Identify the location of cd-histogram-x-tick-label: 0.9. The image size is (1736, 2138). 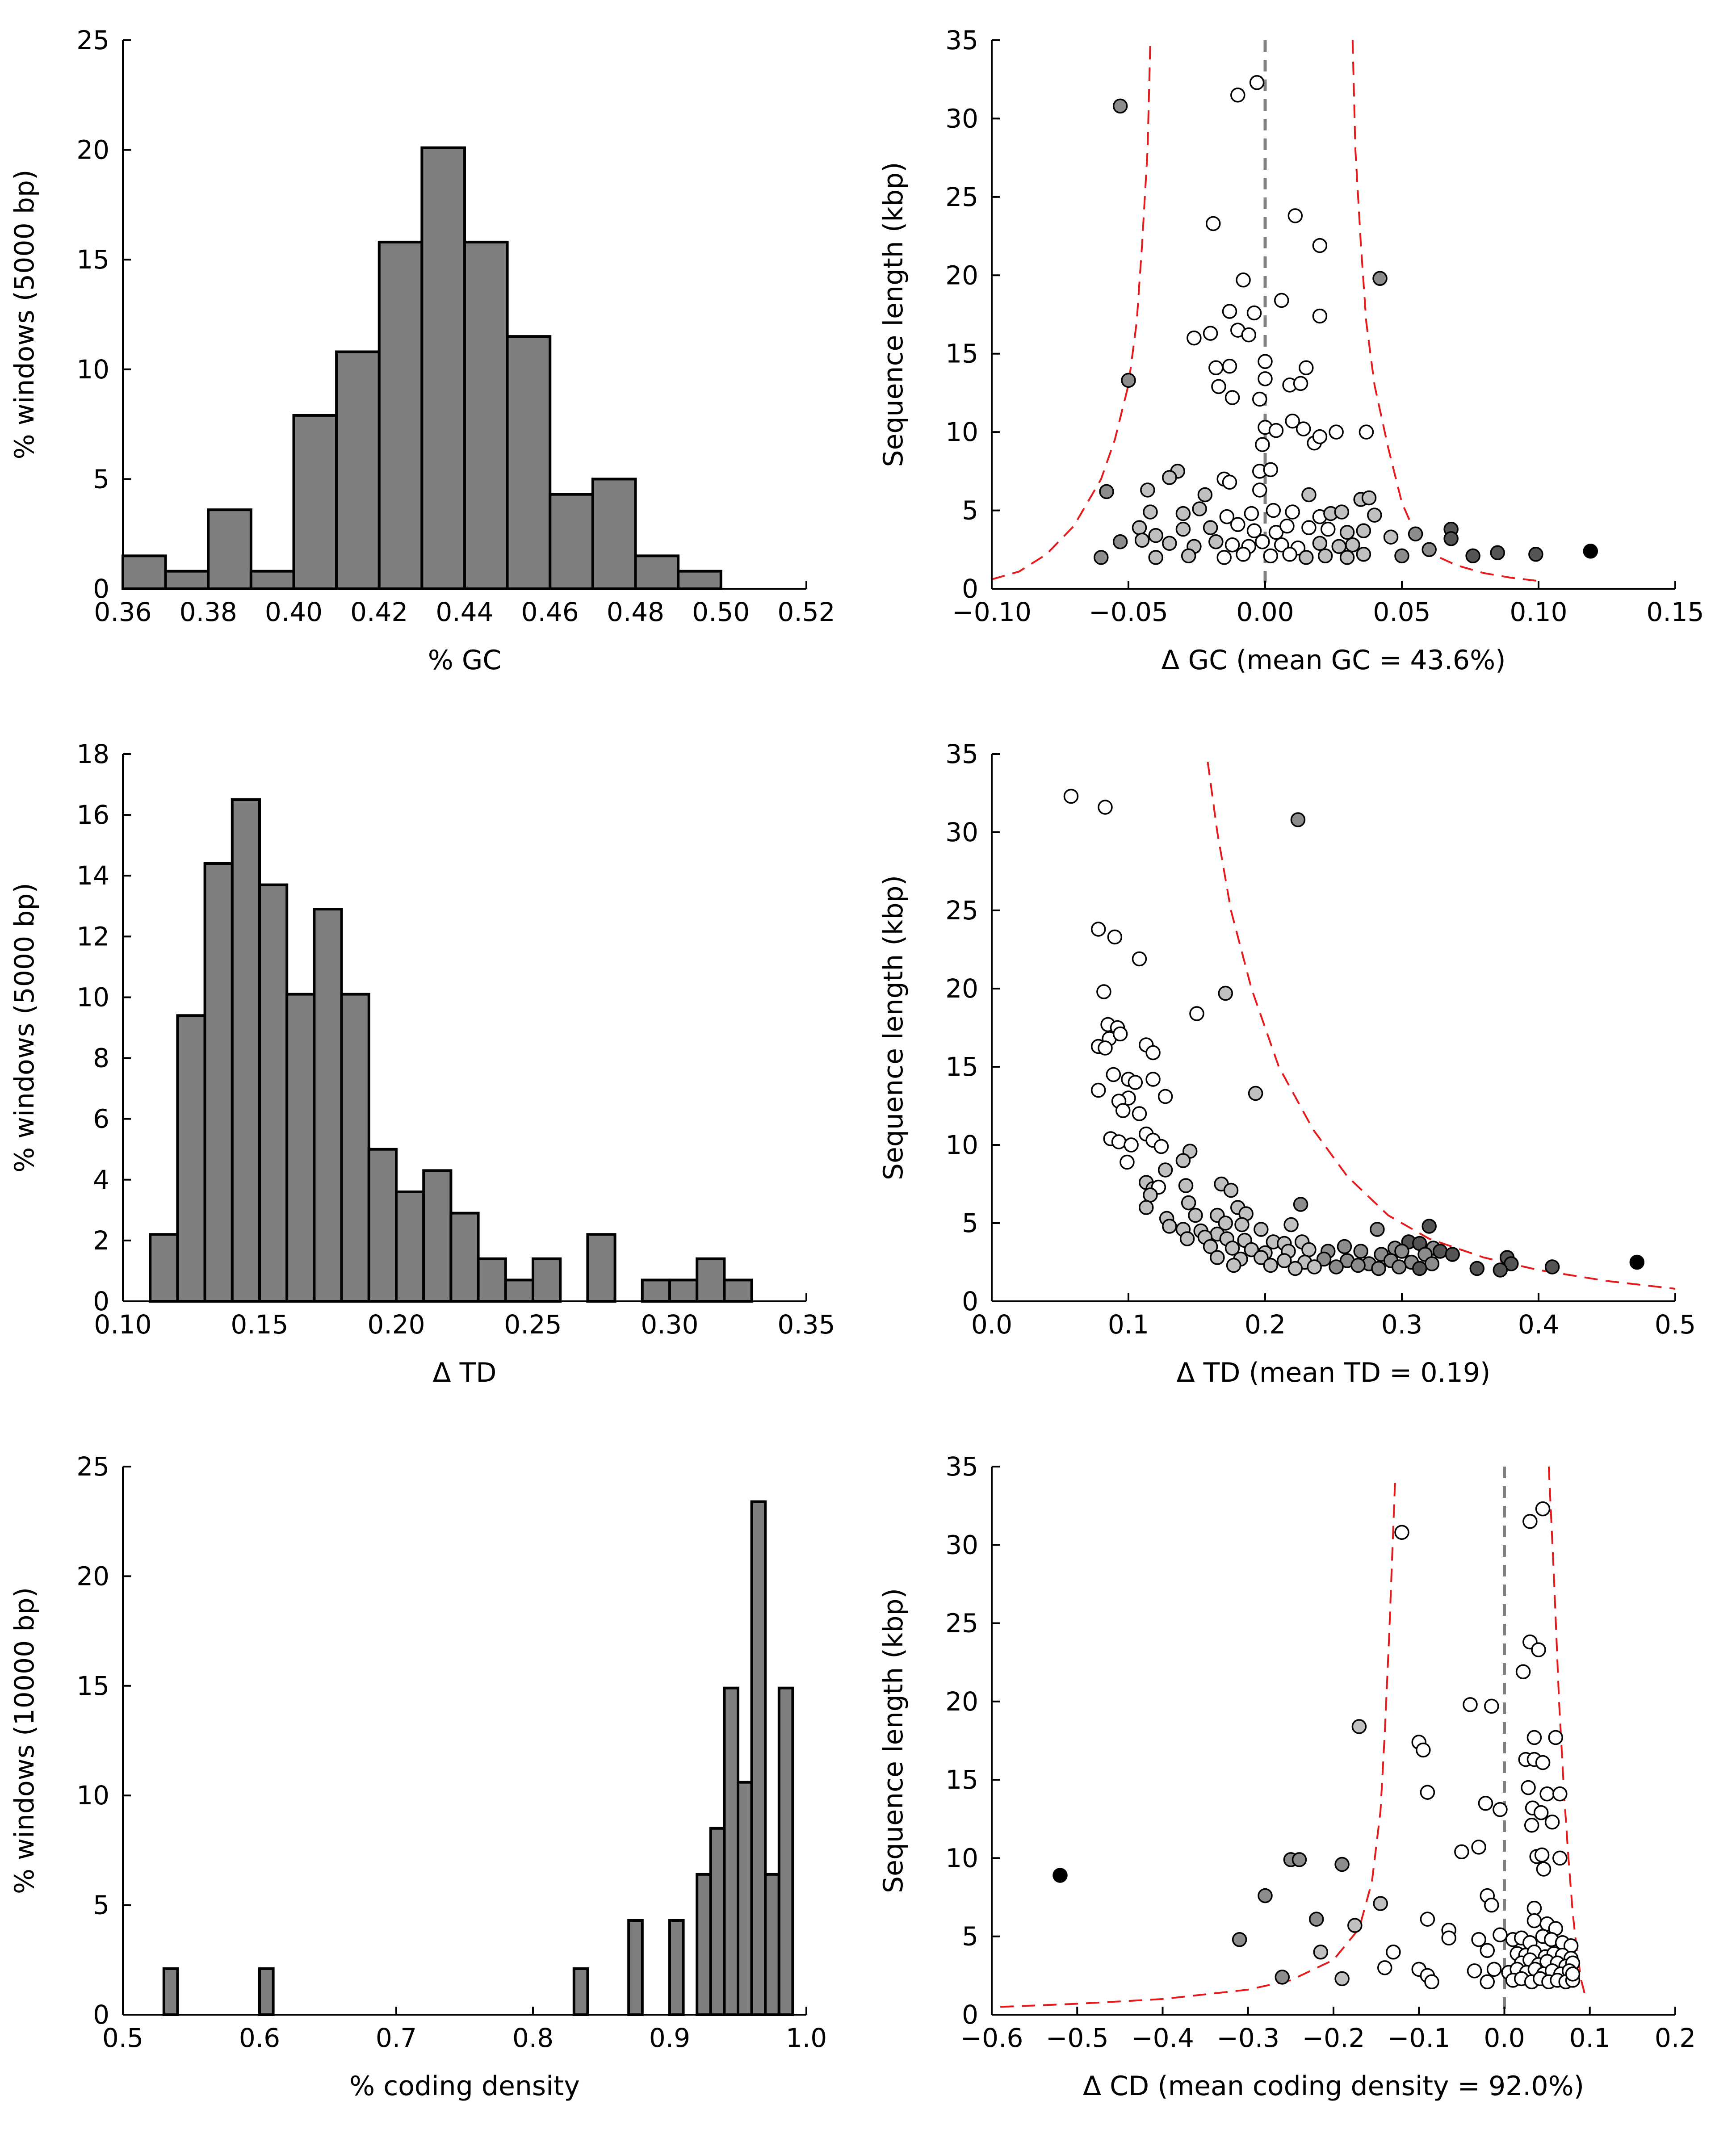
(669, 2038).